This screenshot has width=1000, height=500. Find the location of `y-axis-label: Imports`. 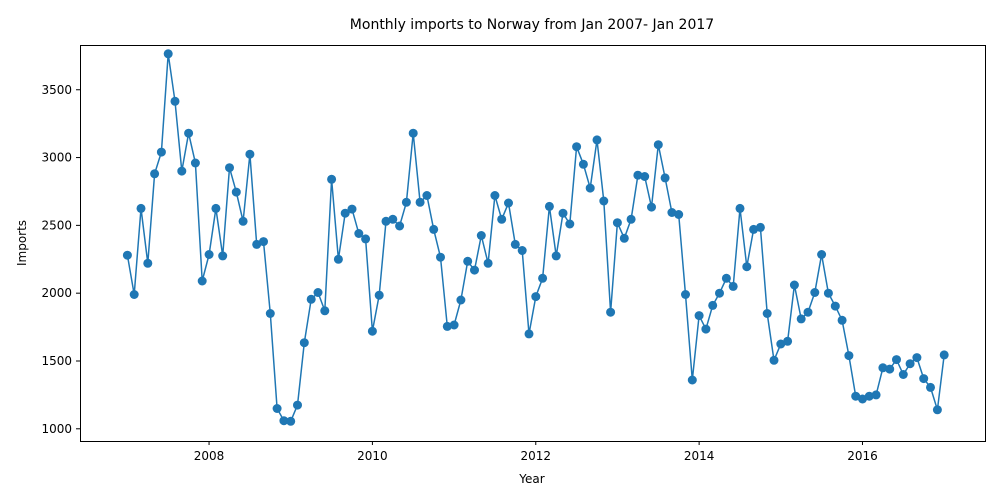

y-axis-label: Imports is located at coordinates (22, 243).